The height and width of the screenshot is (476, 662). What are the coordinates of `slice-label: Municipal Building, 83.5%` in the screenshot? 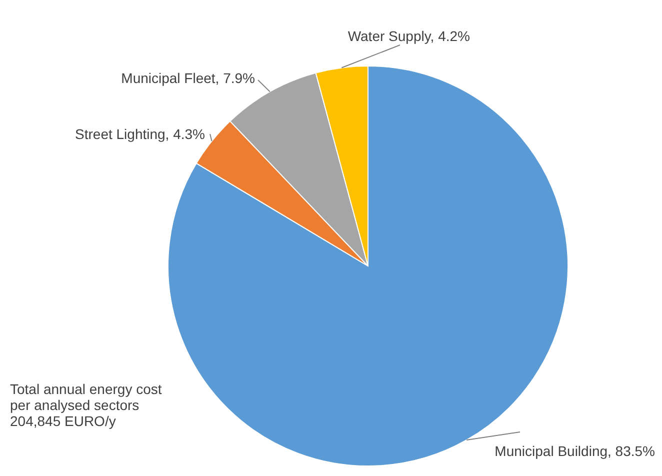 It's located at (574, 451).